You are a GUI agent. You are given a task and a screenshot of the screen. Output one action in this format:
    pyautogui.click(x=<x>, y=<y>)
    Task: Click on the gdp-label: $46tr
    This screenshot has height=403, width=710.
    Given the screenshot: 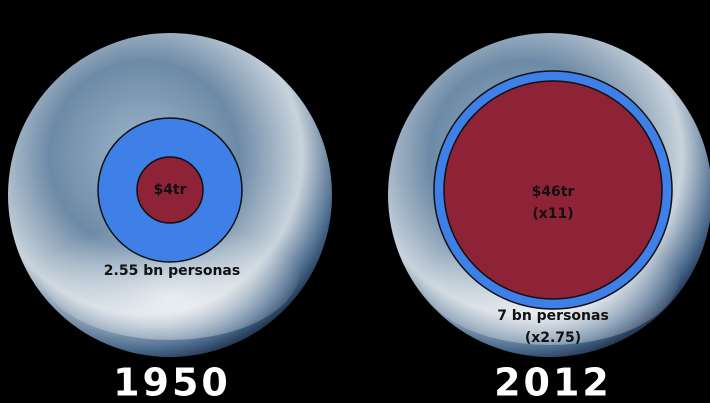 What is the action you would take?
    pyautogui.click(x=553, y=192)
    